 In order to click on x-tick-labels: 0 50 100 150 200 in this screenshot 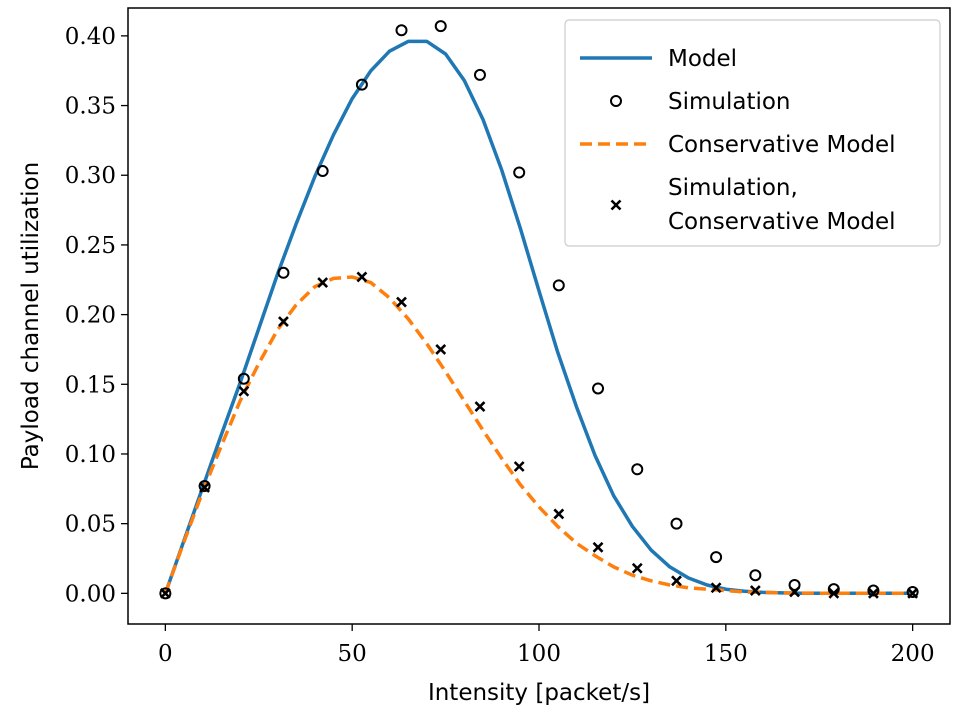, I will do `click(546, 654)`.